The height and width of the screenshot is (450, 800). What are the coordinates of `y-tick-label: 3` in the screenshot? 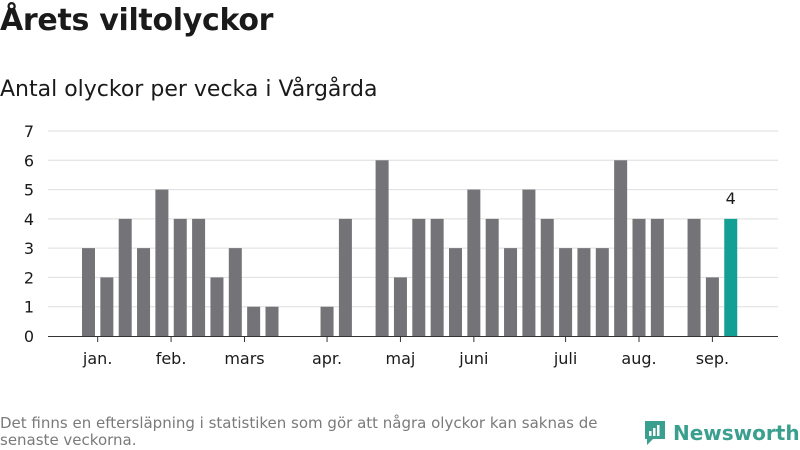 It's located at (29, 248).